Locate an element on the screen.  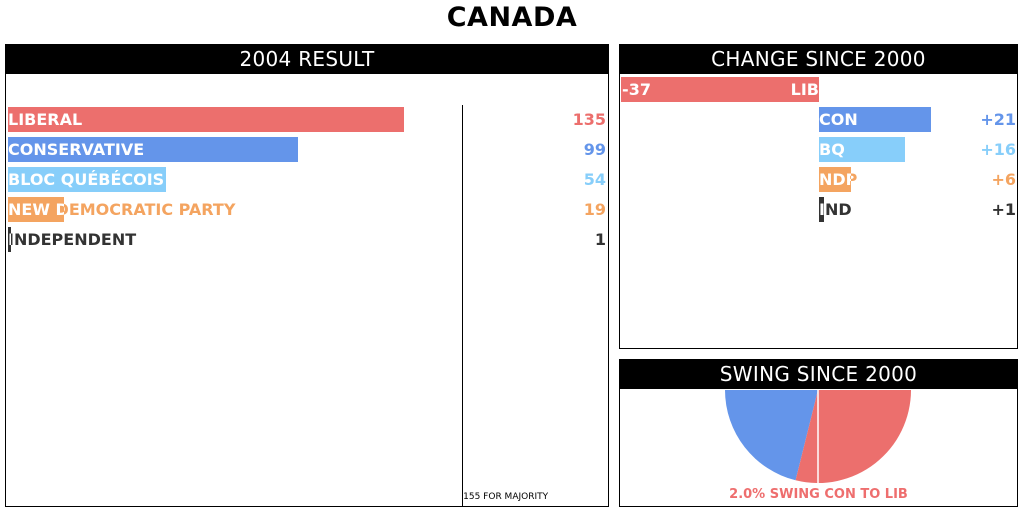
change-label-lib: LIB is located at coordinates (804, 89).